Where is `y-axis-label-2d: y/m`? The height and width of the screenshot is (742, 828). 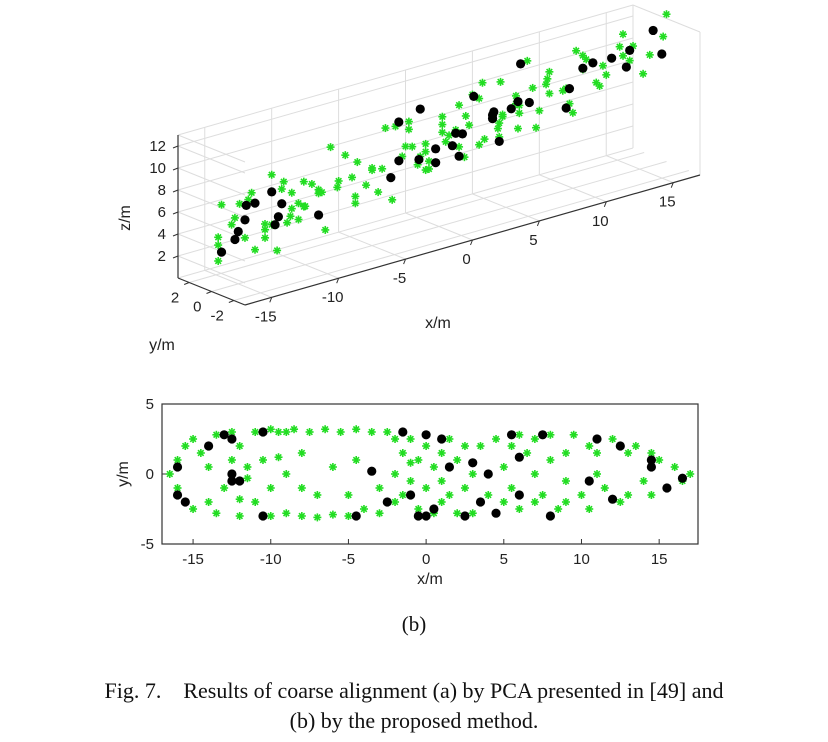
y-axis-label-2d: y/m is located at coordinates (123, 474).